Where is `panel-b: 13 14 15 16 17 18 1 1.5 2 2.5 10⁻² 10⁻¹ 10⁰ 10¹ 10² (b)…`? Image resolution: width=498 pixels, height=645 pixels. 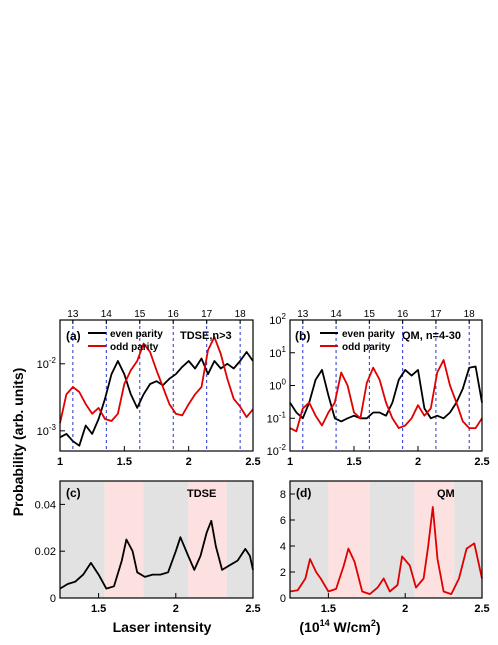 panel-b: 13 14 15 16 17 18 1 1.5 2 2.5 10⁻² 10⁻¹ 10⁰ 10¹ 10² (b)… is located at coordinates (378, 388).